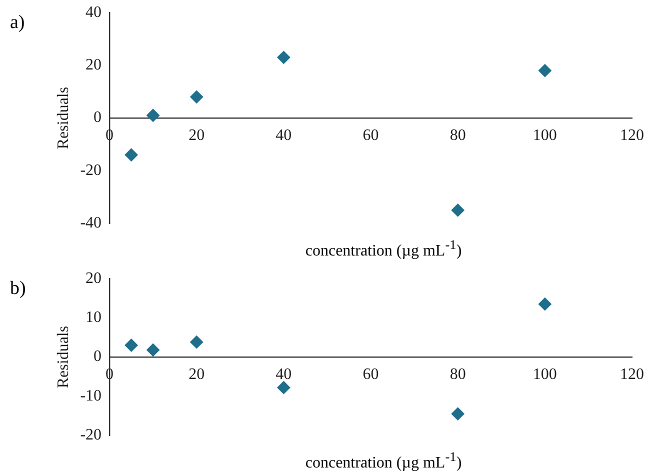 This screenshot has height=476, width=647. What do you see at coordinates (94, 12) in the screenshot?
I see `y-tick-label: 40` at bounding box center [94, 12].